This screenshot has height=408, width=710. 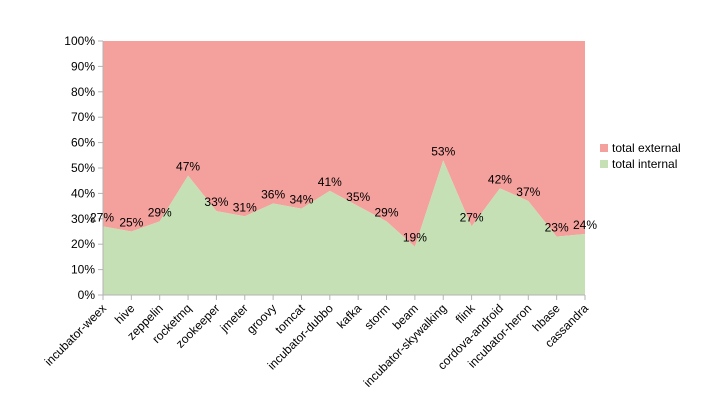 What do you see at coordinates (301, 200) in the screenshot?
I see `data-label: 34%` at bounding box center [301, 200].